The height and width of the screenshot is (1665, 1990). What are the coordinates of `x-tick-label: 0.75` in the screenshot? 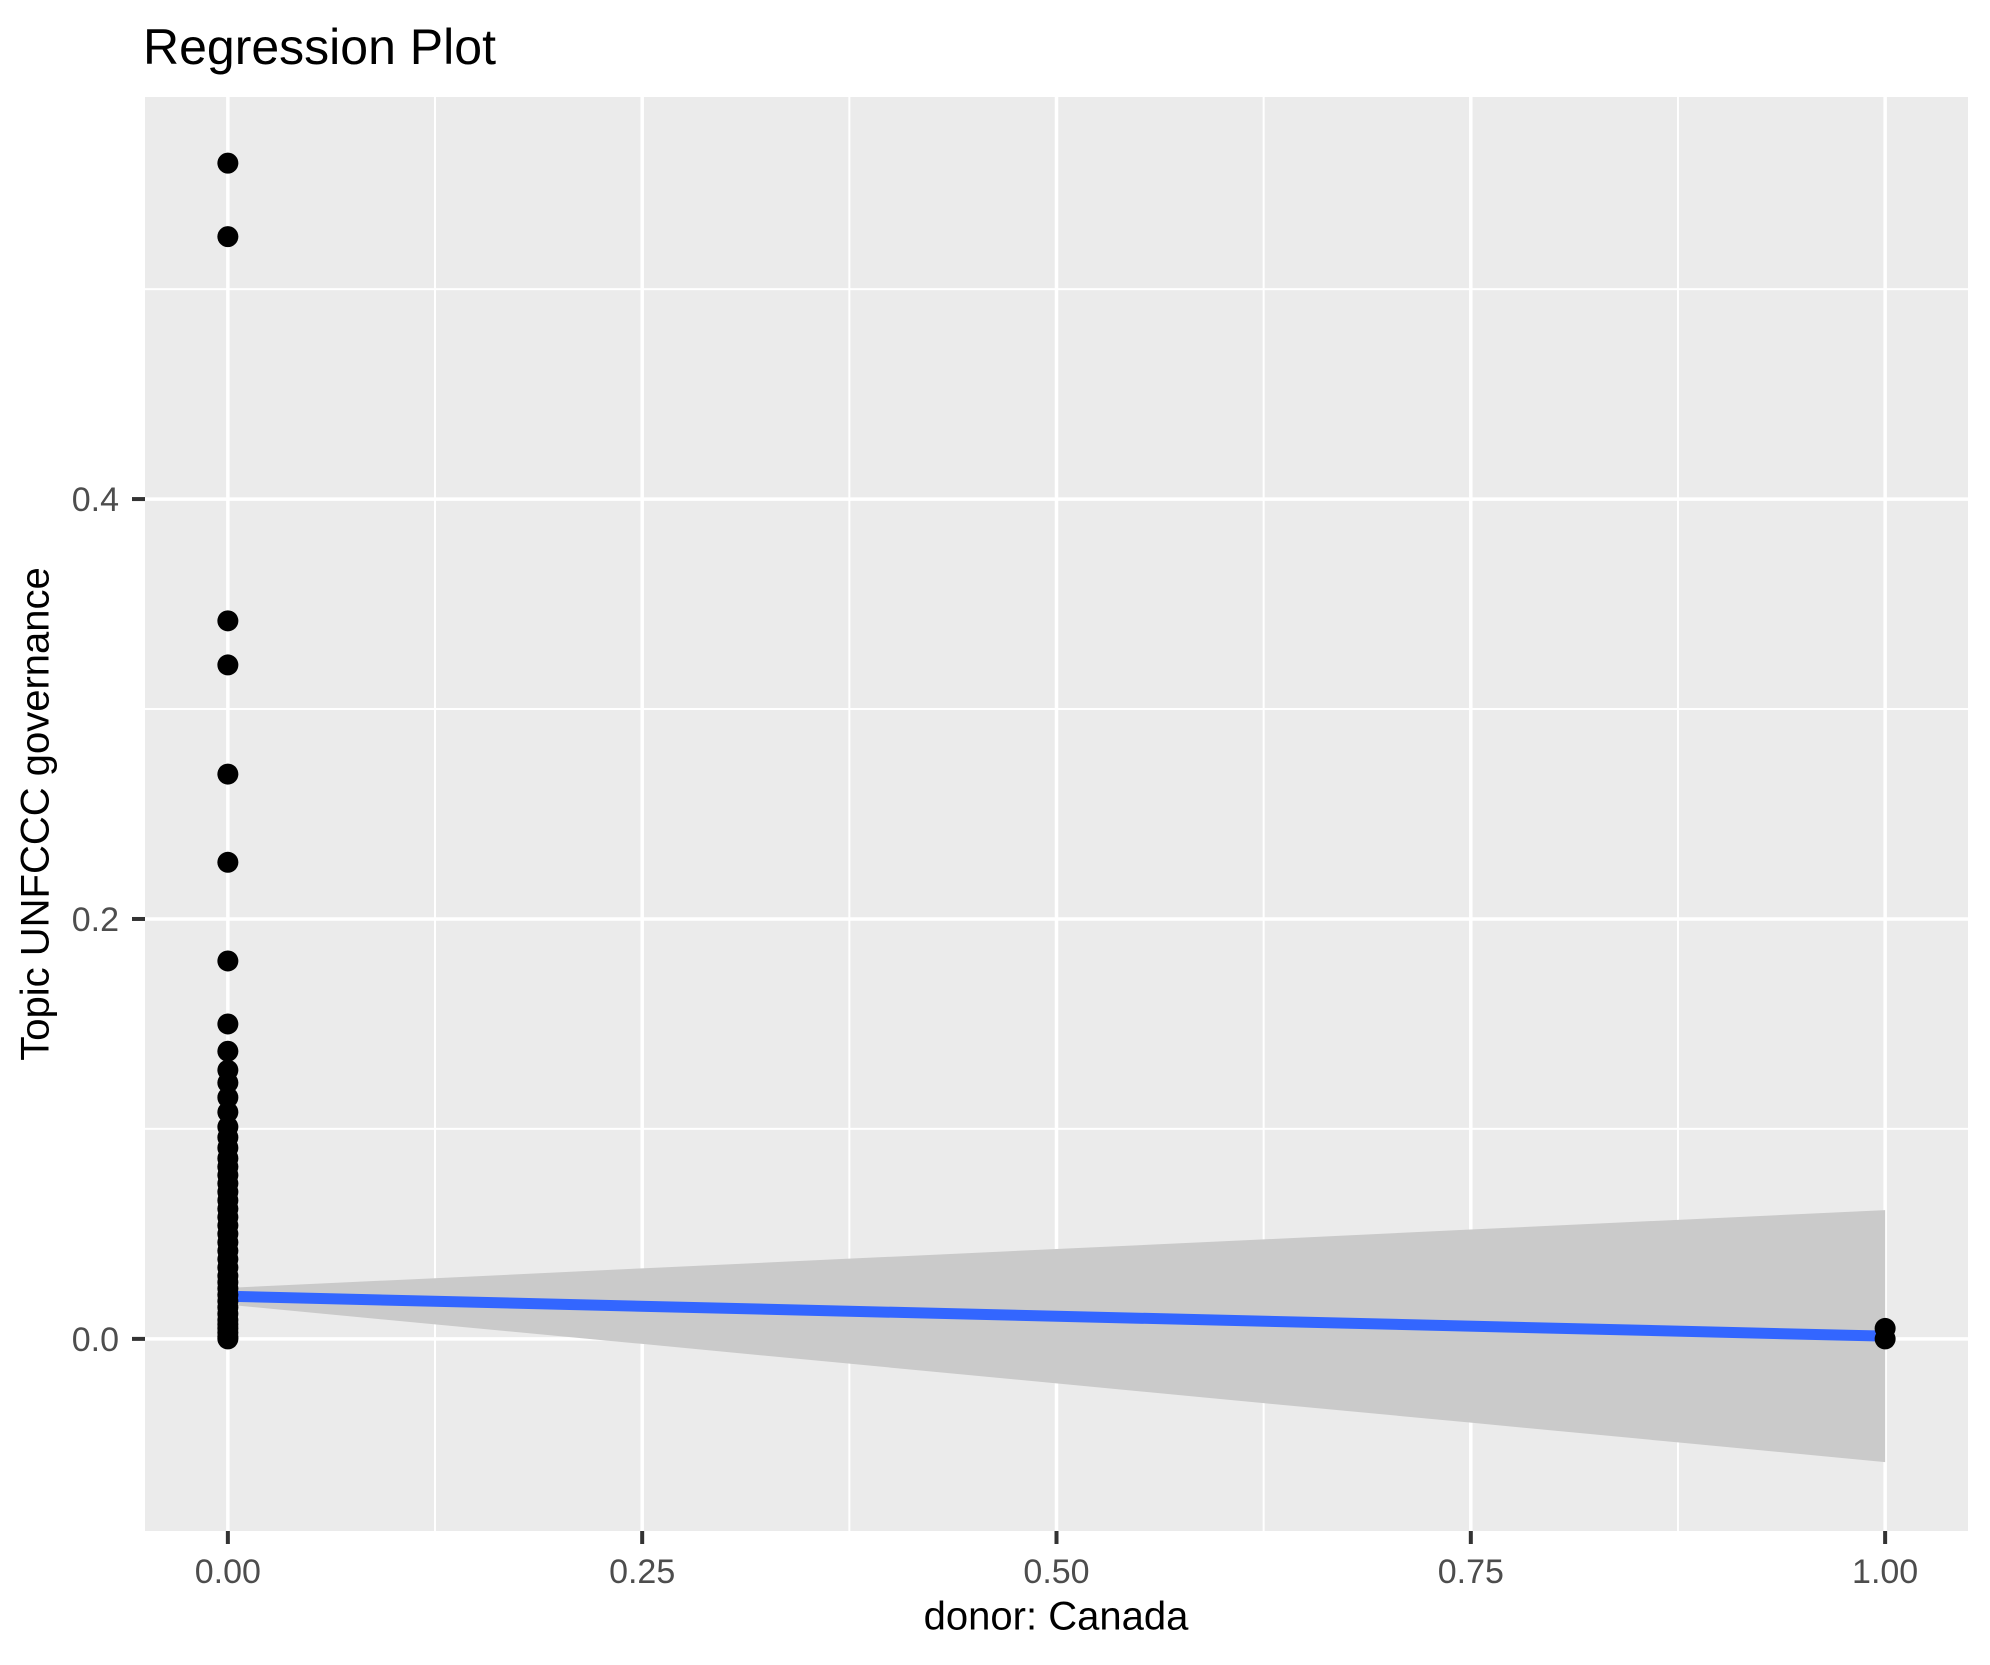 It's located at (1471, 1572).